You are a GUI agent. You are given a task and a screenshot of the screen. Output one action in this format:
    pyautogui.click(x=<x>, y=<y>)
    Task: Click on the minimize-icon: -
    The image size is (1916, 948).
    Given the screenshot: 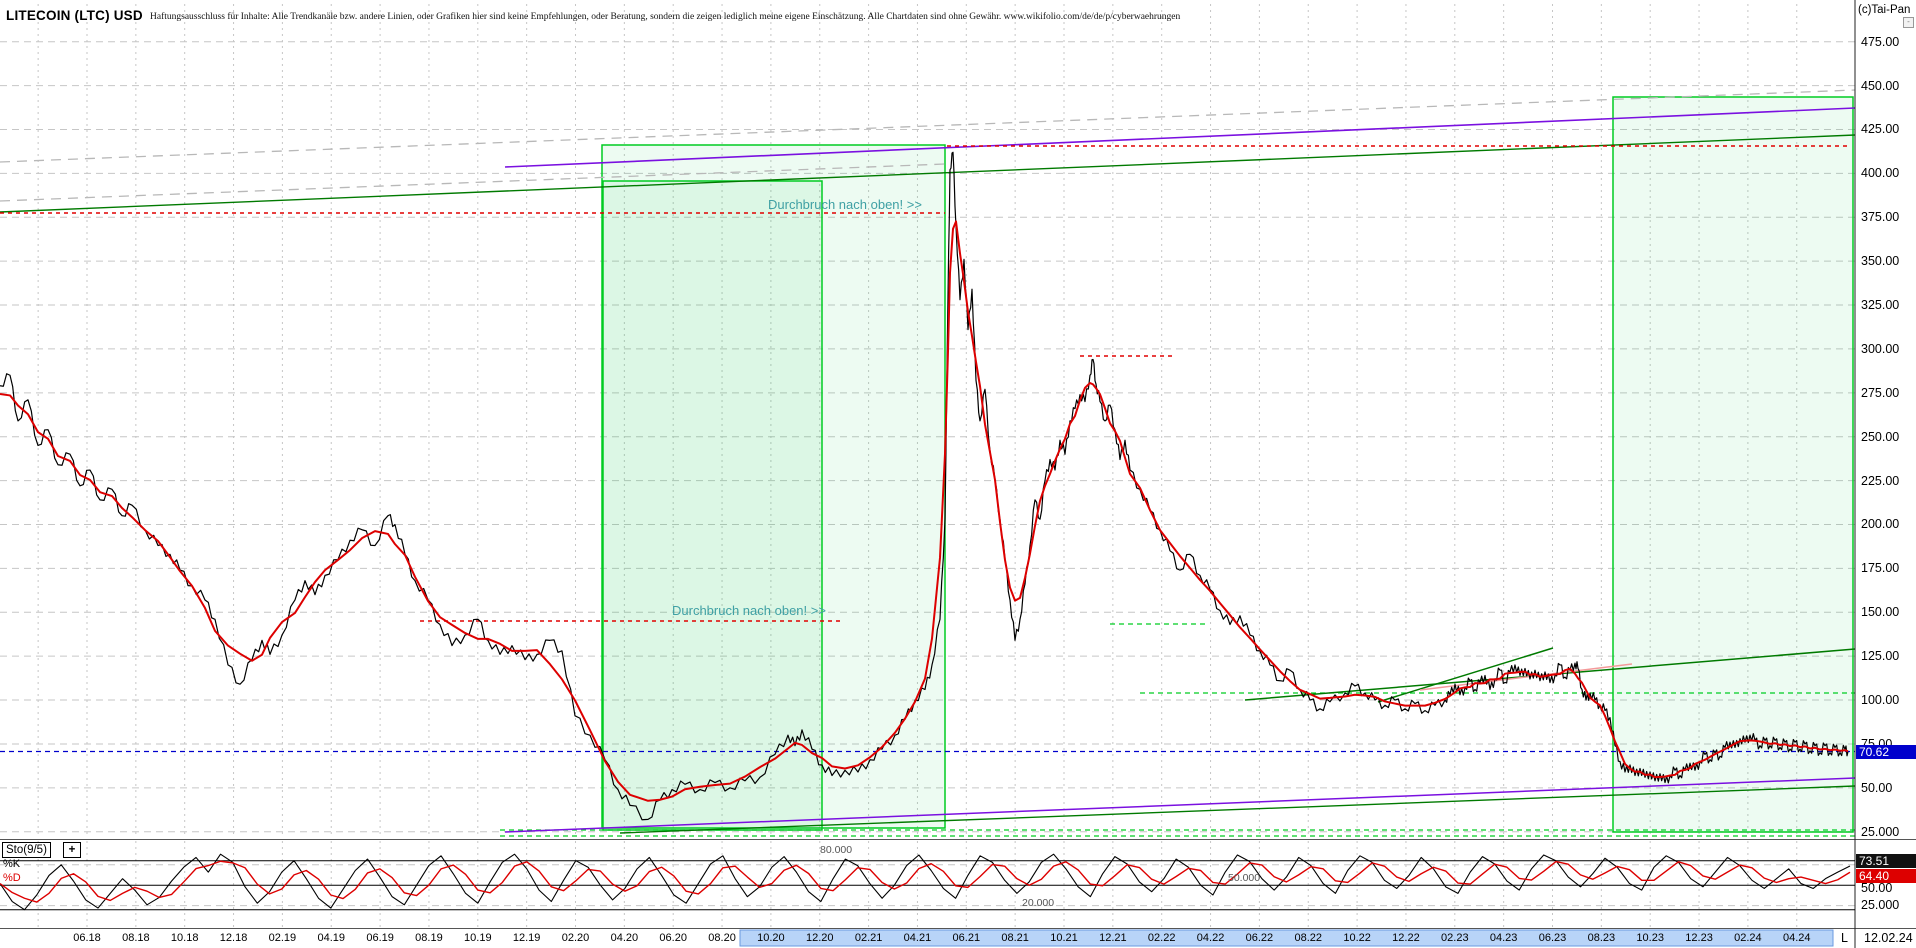 What is the action you would take?
    pyautogui.click(x=1908, y=22)
    